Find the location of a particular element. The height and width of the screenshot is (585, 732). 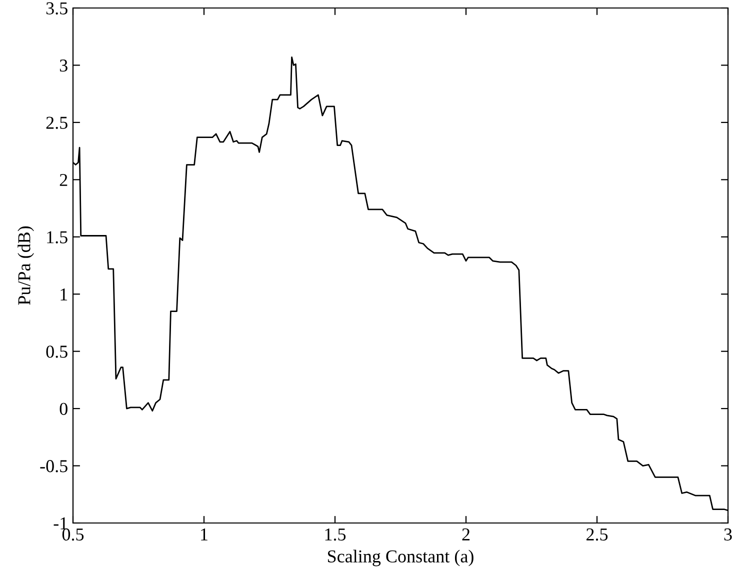

x-tick-label: 1 is located at coordinates (204, 534).